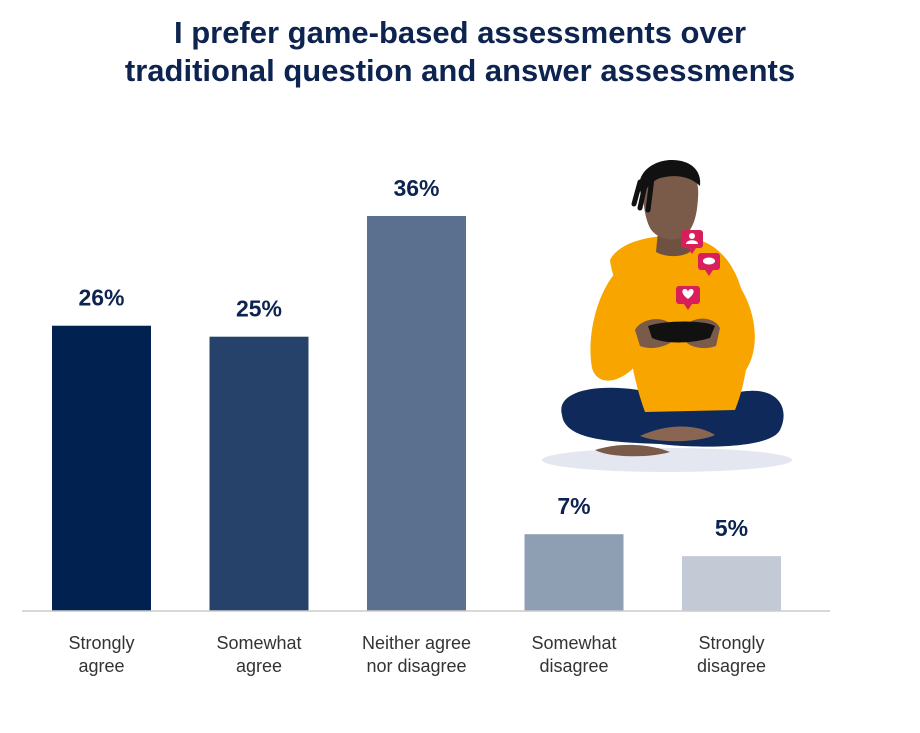 The height and width of the screenshot is (733, 920). I want to click on category-label-3-line-0: Somewhat, so click(573, 643).